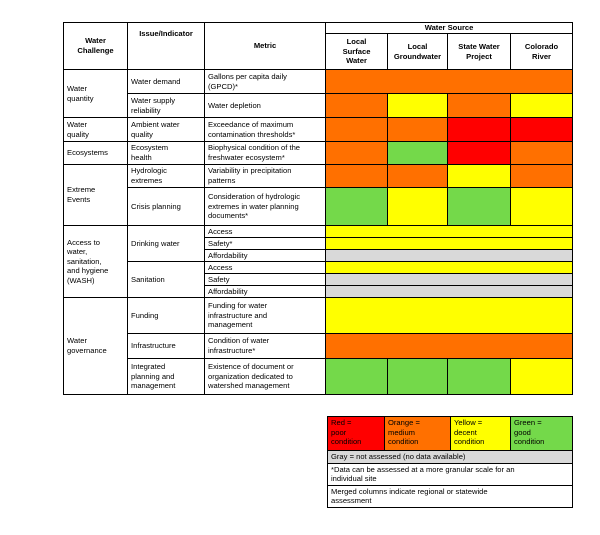 This screenshot has height=535, width=600. I want to click on challenge-water-quantity: Water quantity, so click(95, 93).